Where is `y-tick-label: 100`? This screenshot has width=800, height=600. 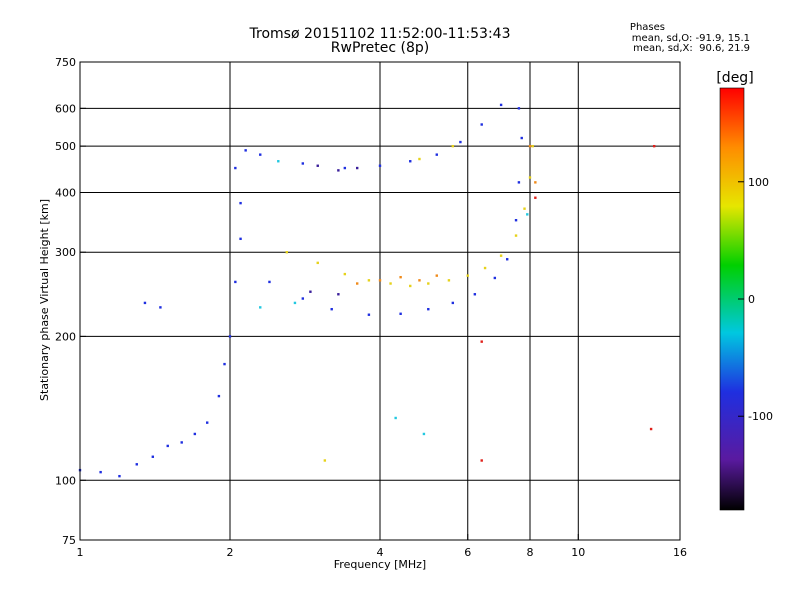
y-tick-label: 100 is located at coordinates (65, 480).